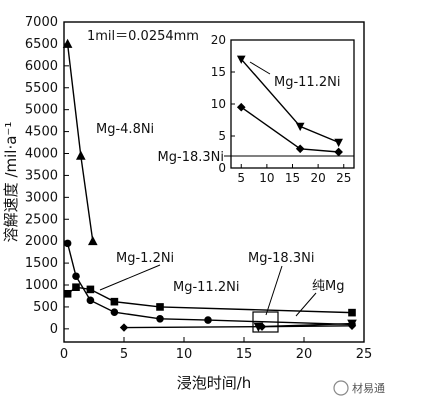 This screenshot has width=421, height=412. Describe the element at coordinates (143, 36) in the screenshot. I see `unit-note: 1mil＝0.0254mm` at that location.